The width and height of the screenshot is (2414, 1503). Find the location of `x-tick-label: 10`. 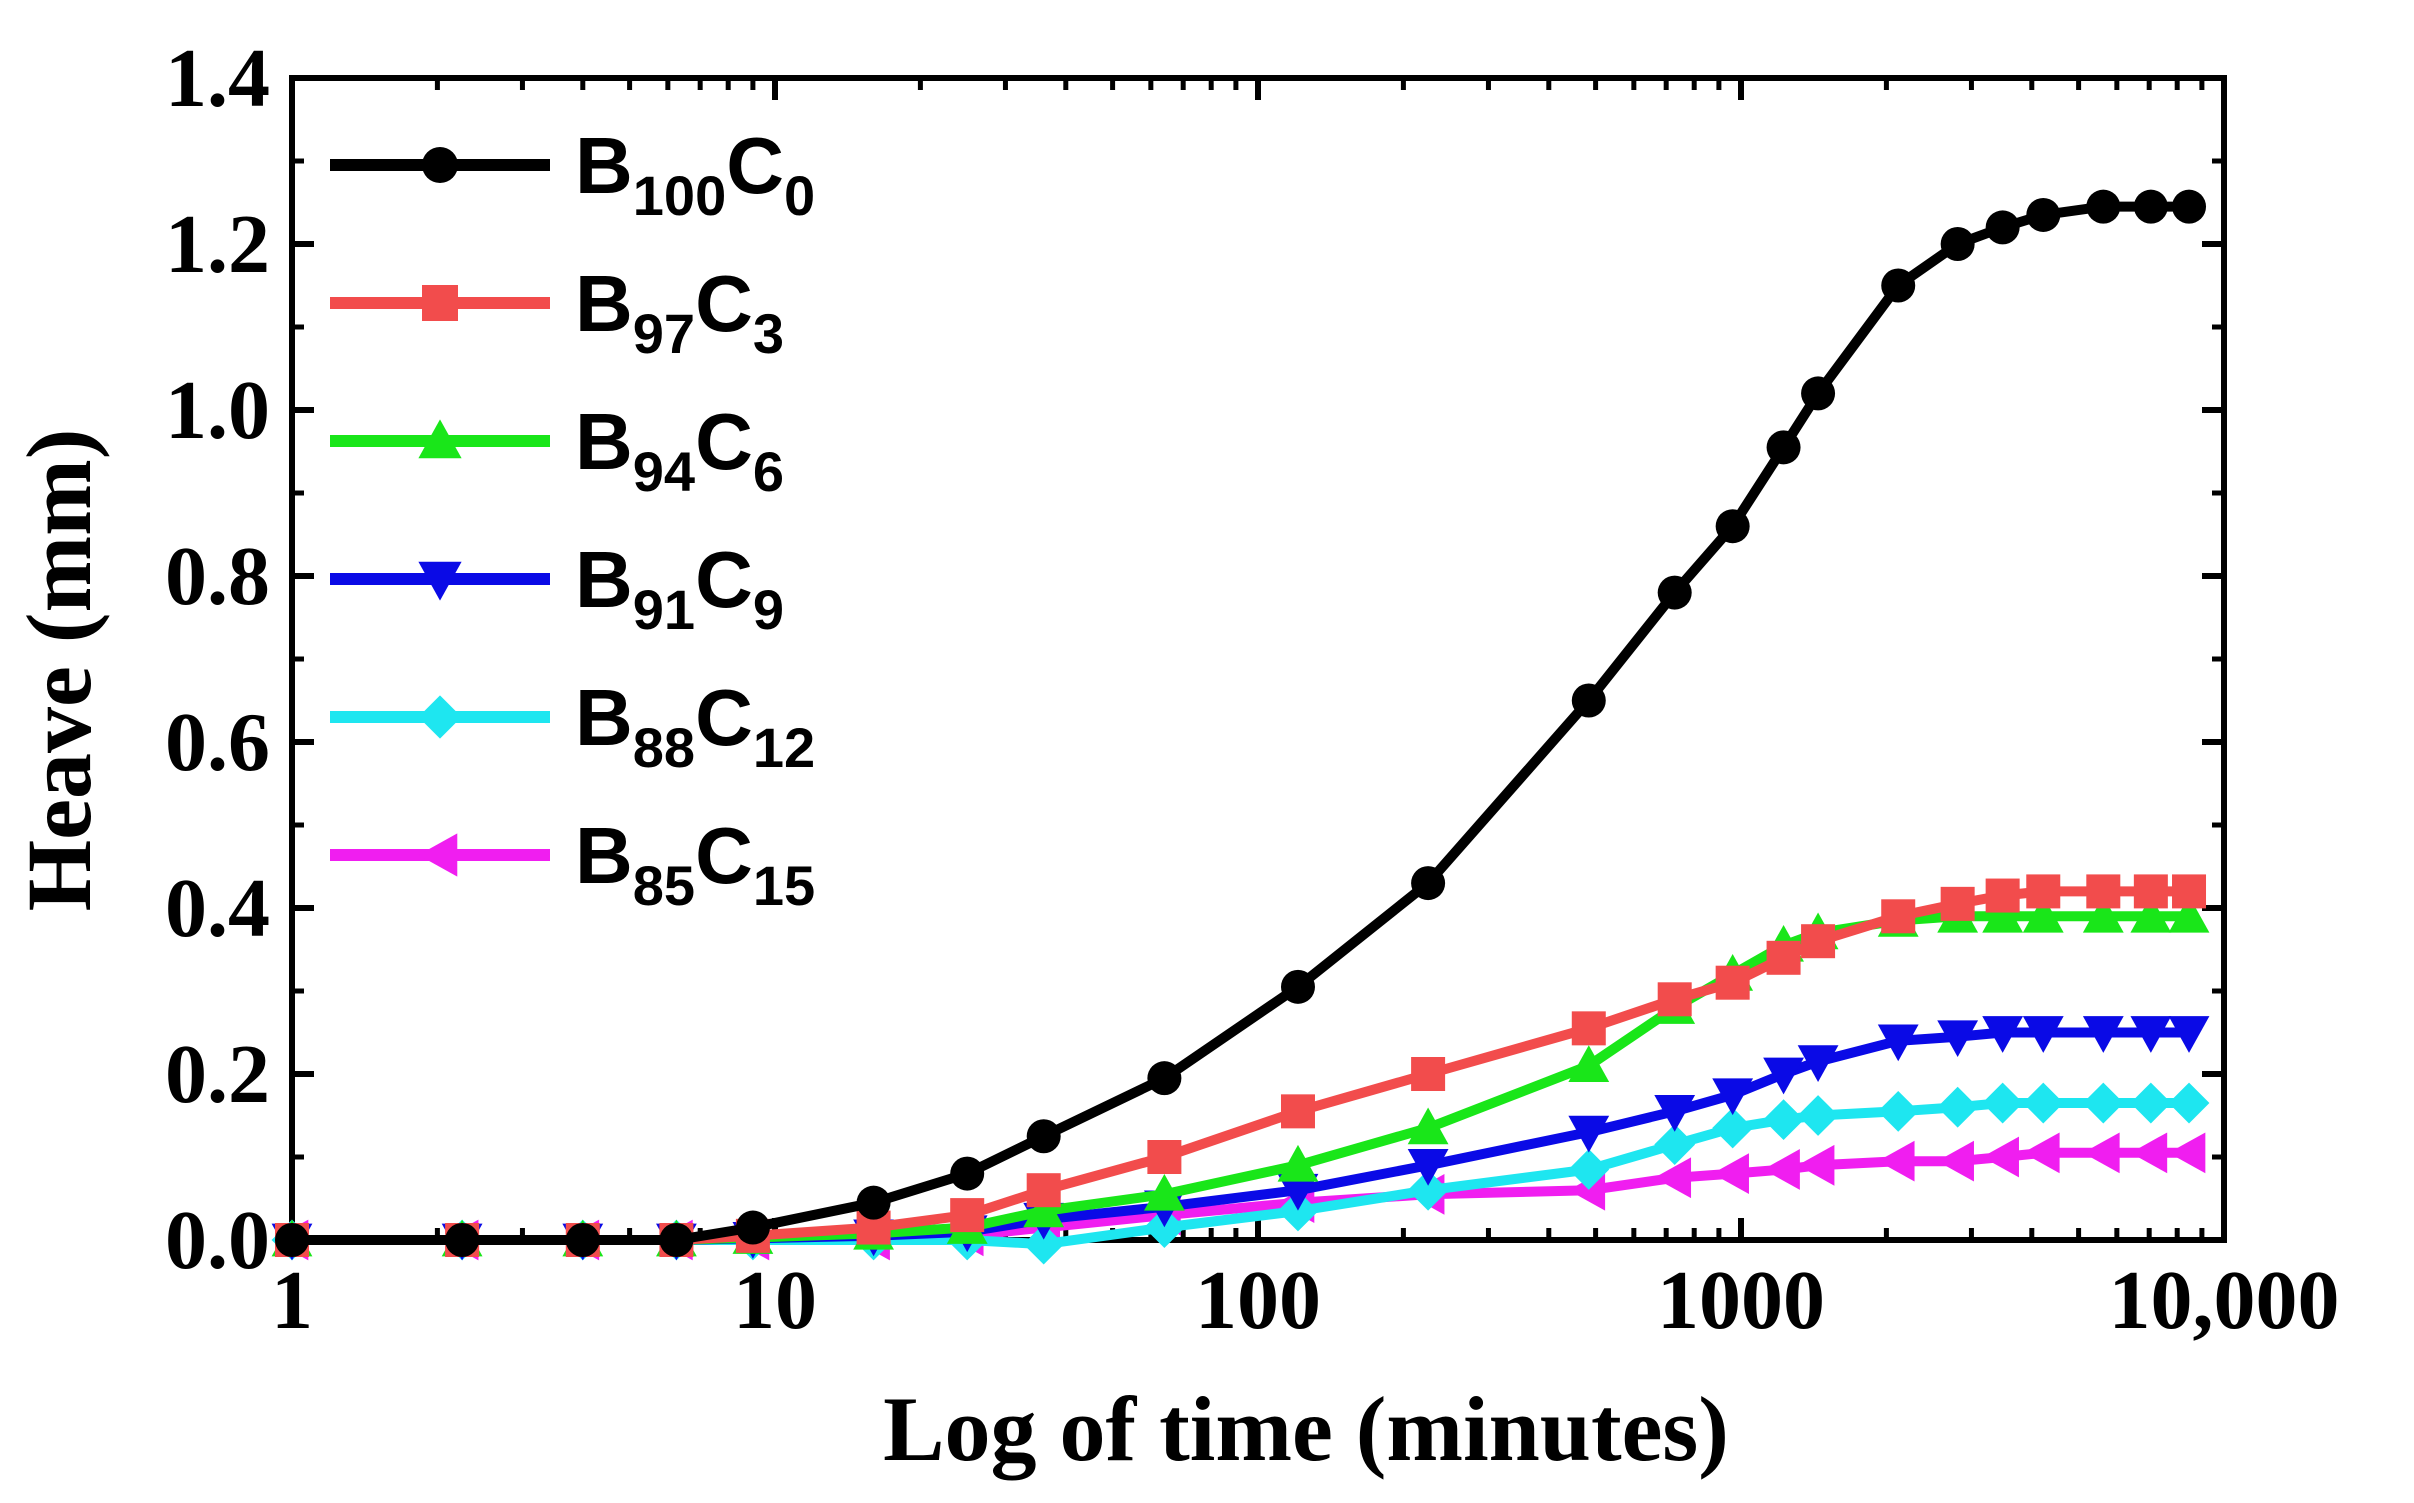

x-tick-label: 10 is located at coordinates (775, 1300).